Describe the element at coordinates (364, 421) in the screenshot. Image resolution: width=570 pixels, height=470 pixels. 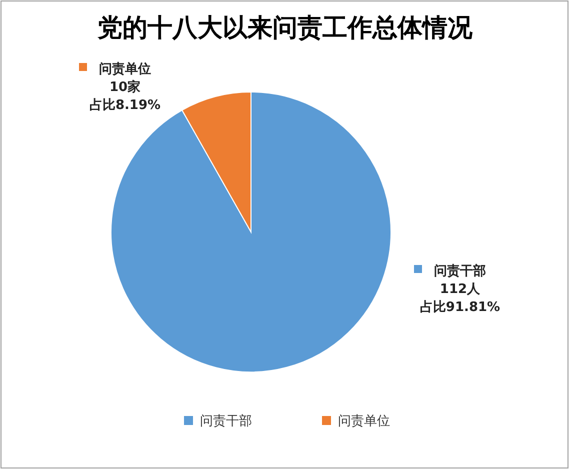
I see `category-label: 问责单位` at that location.